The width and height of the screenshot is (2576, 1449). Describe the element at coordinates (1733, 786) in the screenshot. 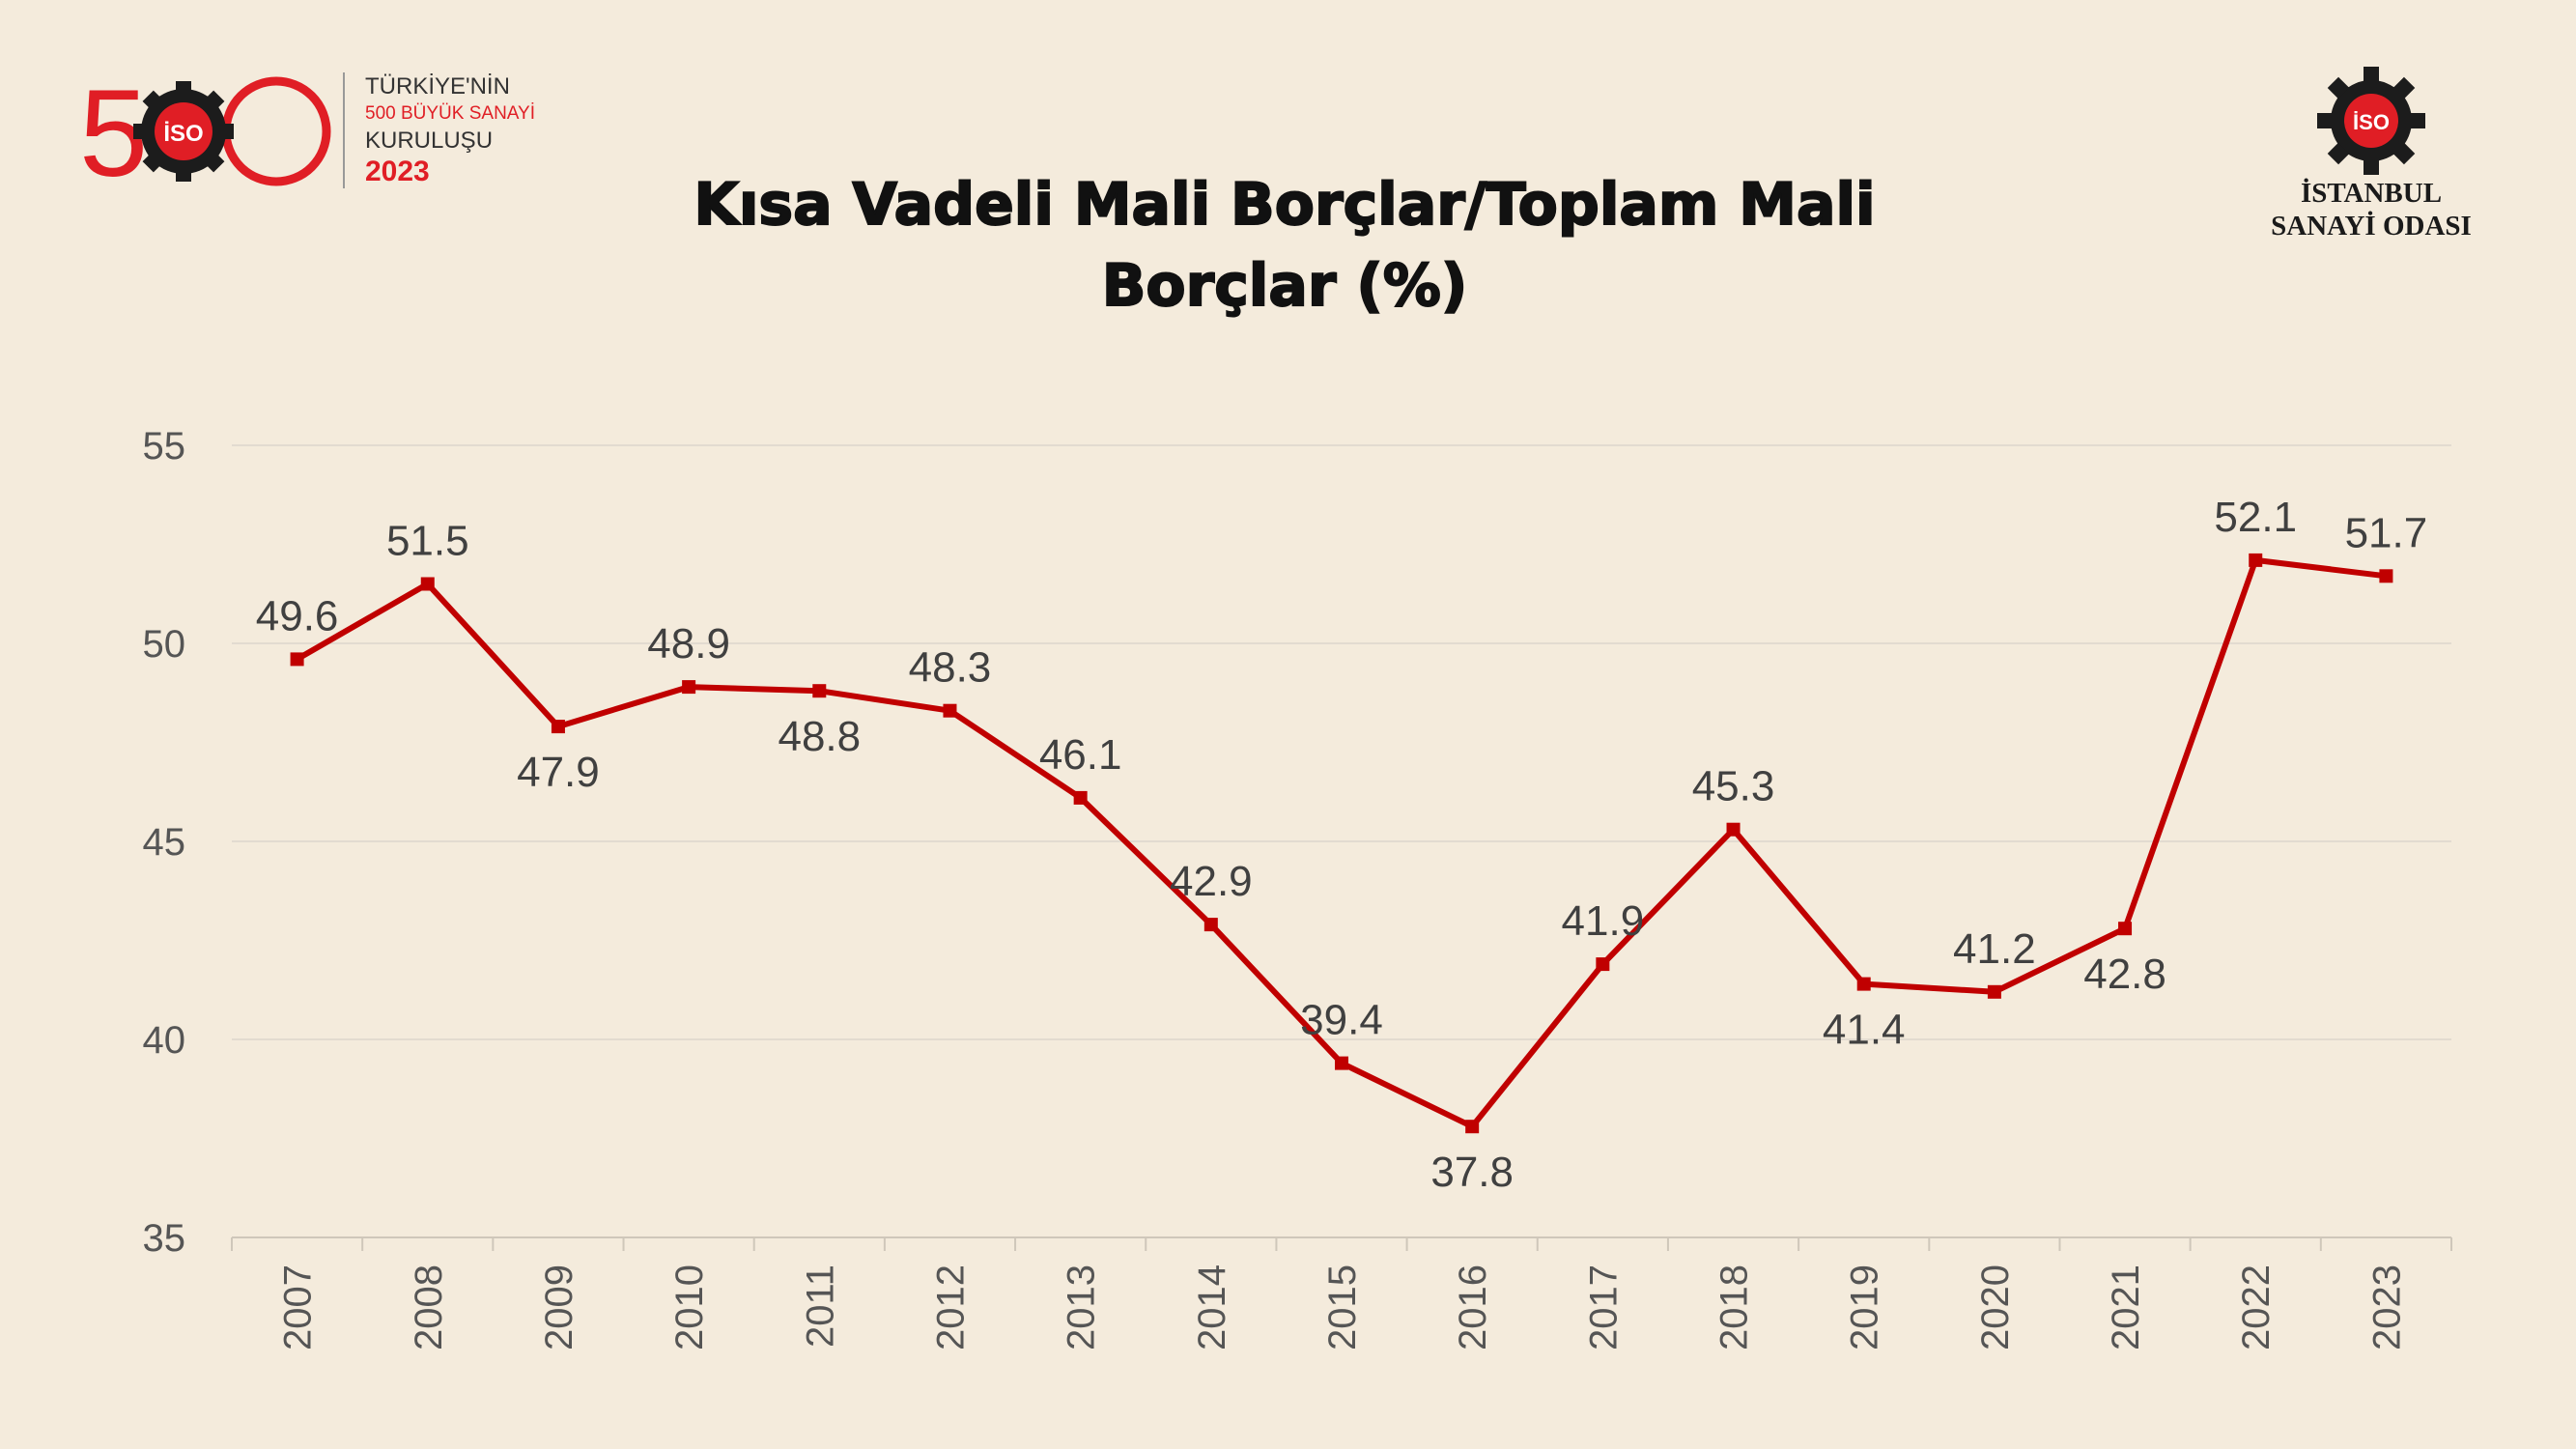

I see `data-label: 45.3` at that location.